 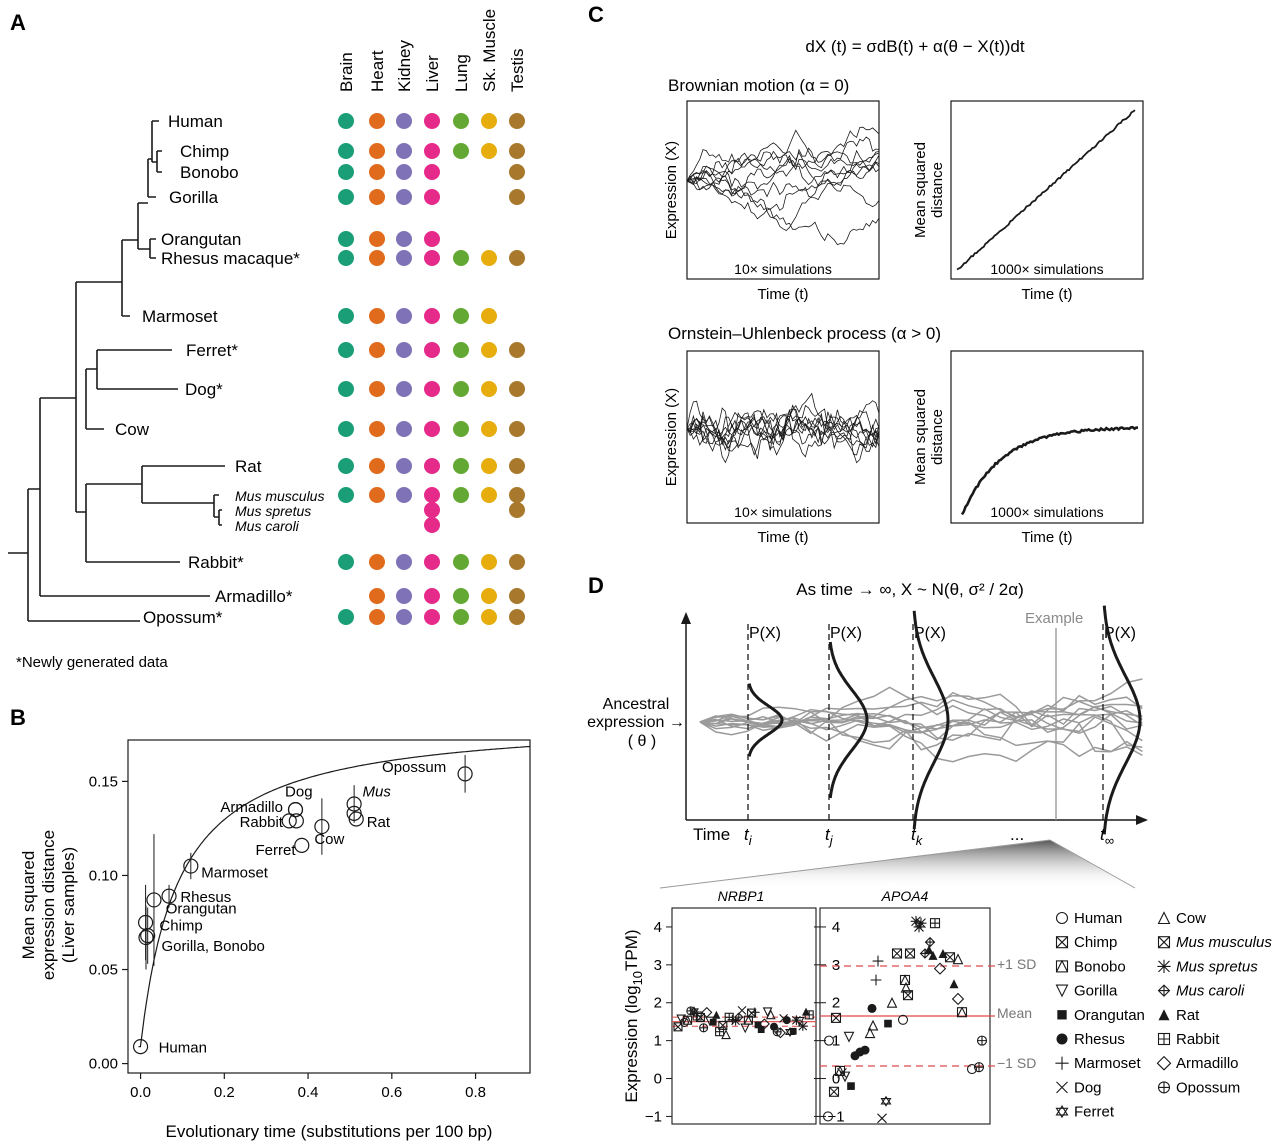 I want to click on species-label-14: Rabbit*, so click(x=216, y=562).